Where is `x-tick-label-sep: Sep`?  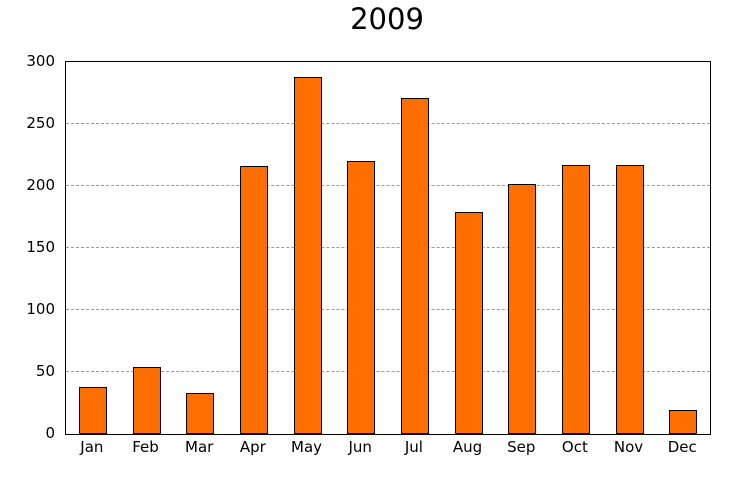
x-tick-label-sep: Sep is located at coordinates (521, 447).